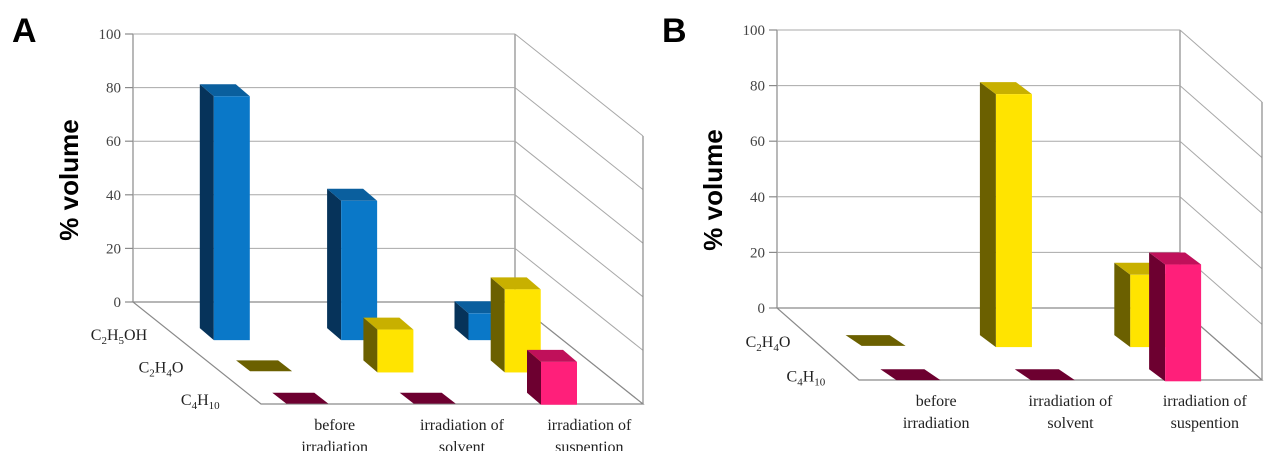 This screenshot has height=451, width=1264. Describe the element at coordinates (119, 337) in the screenshot. I see `series-label: C2​H5​OH` at that location.